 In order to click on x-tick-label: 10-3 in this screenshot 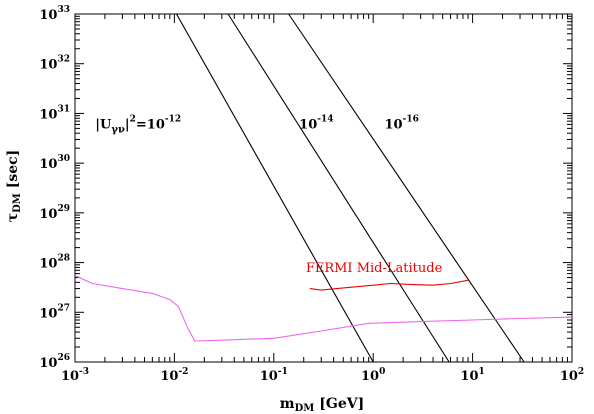, I will do `click(75, 375)`.